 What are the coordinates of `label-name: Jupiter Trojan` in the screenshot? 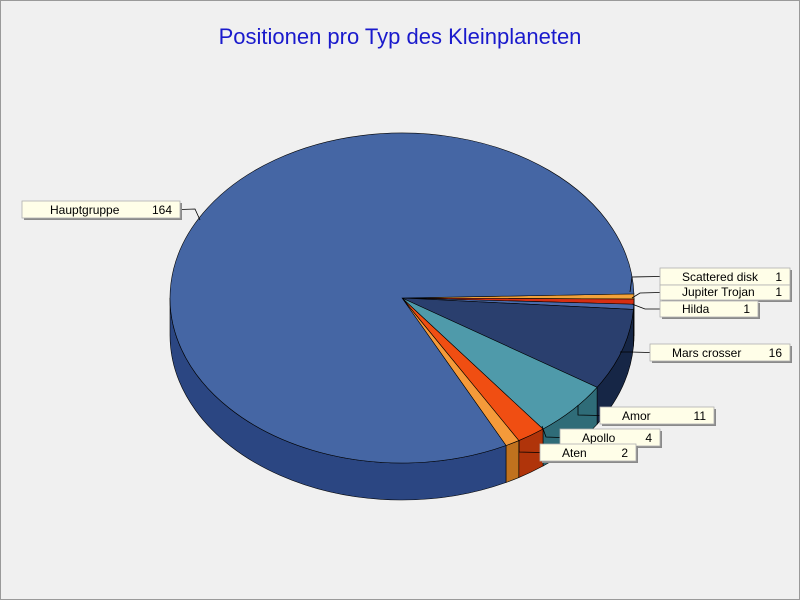 It's located at (718, 292).